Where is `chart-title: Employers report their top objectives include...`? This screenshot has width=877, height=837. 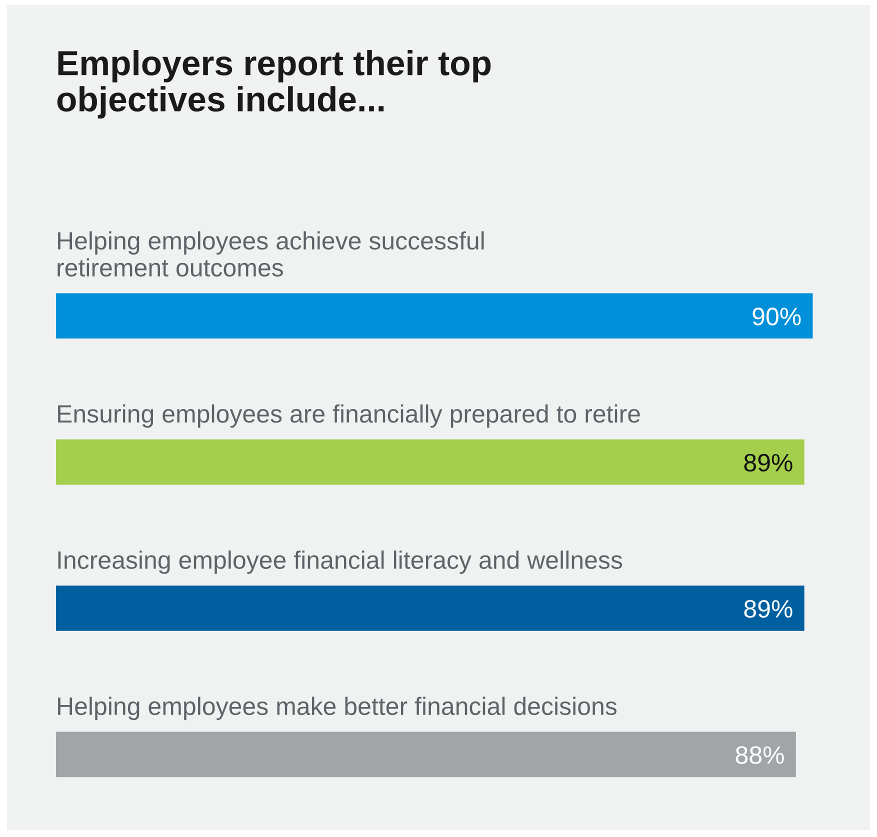 chart-title: Employers report their top objectives include... is located at coordinates (274, 84).